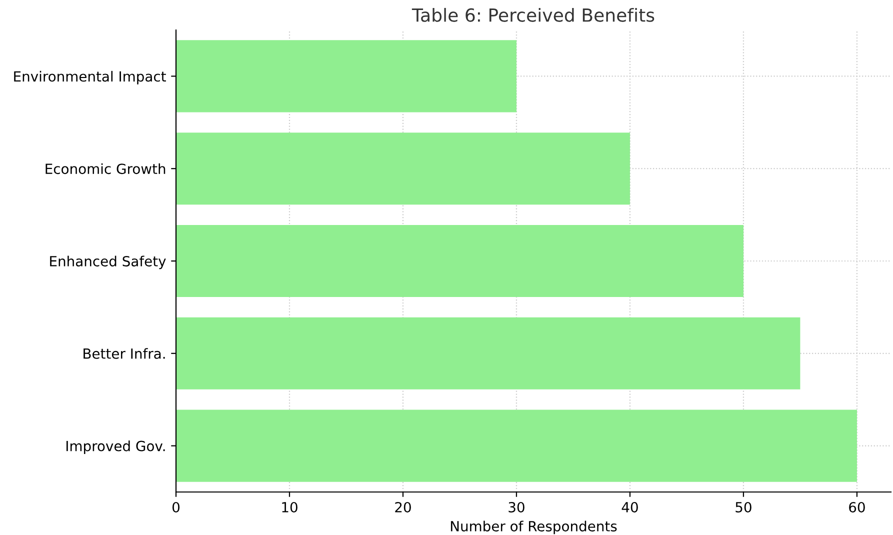 The width and height of the screenshot is (893, 535). Describe the element at coordinates (403, 507) in the screenshot. I see `x-tick-label: 20` at that location.